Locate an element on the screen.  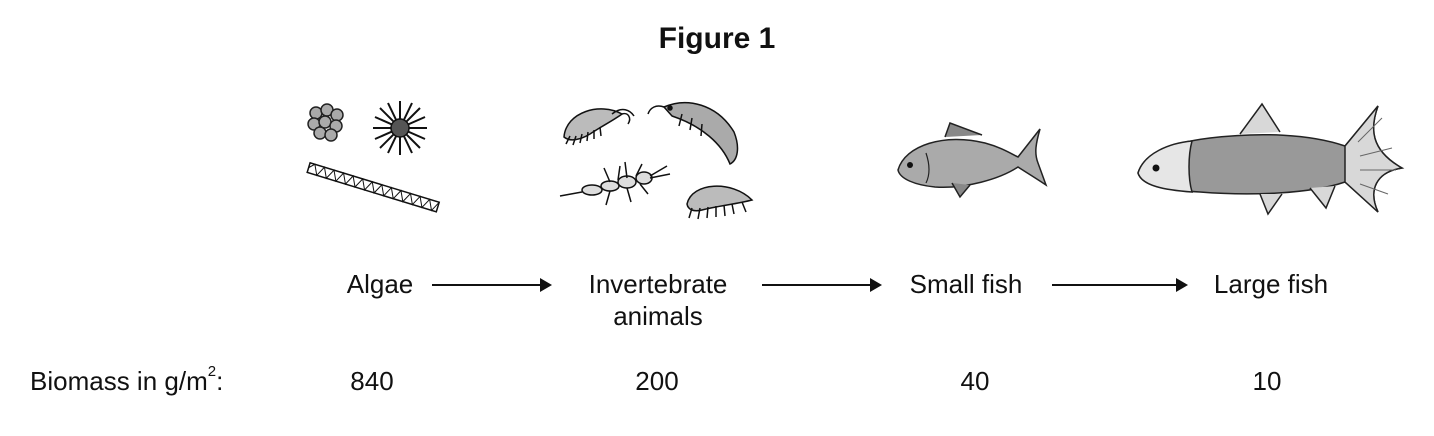
arrow-invertebrates-to-small-fish is located at coordinates (822, 285).